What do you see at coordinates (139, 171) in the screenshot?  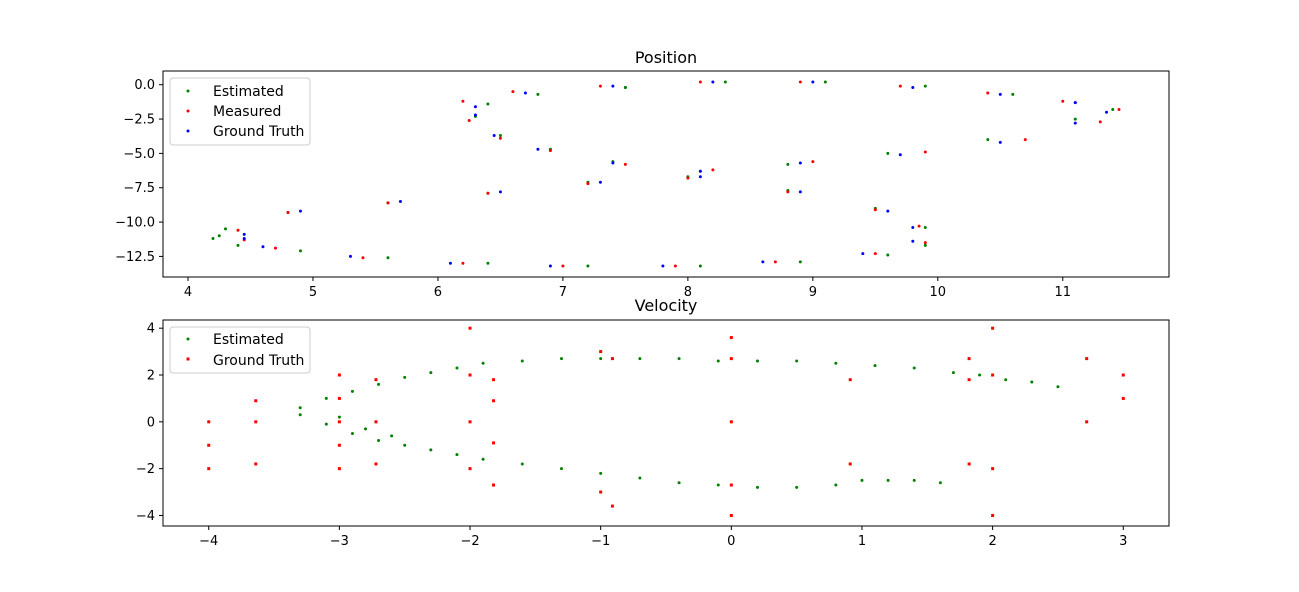 I see `position-y-axis: 0.0 −2.5 −5.0 −7.5 −10.0 −12.5` at bounding box center [139, 171].